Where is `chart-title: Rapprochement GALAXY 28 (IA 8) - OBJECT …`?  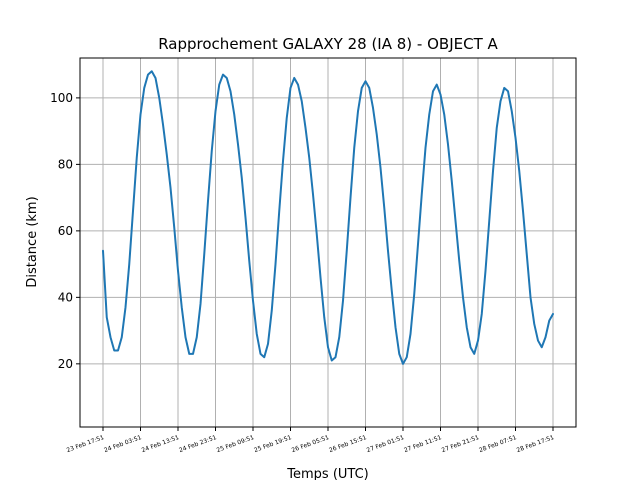 chart-title: Rapprochement GALAXY 28 (IA 8) - OBJECT … is located at coordinates (328, 44).